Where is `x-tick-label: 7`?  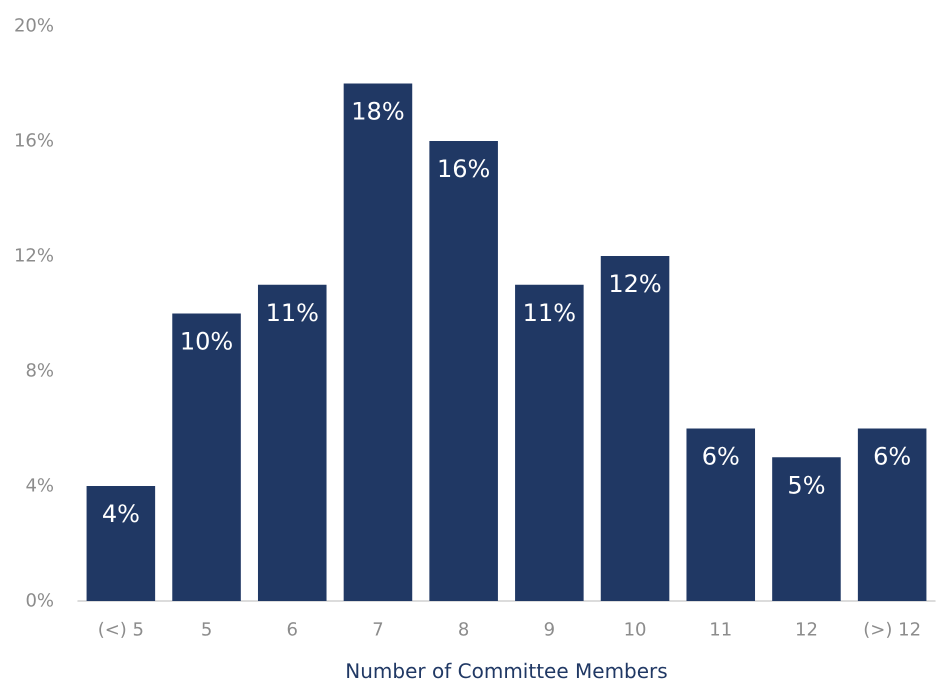
x-tick-label: 7 is located at coordinates (378, 630).